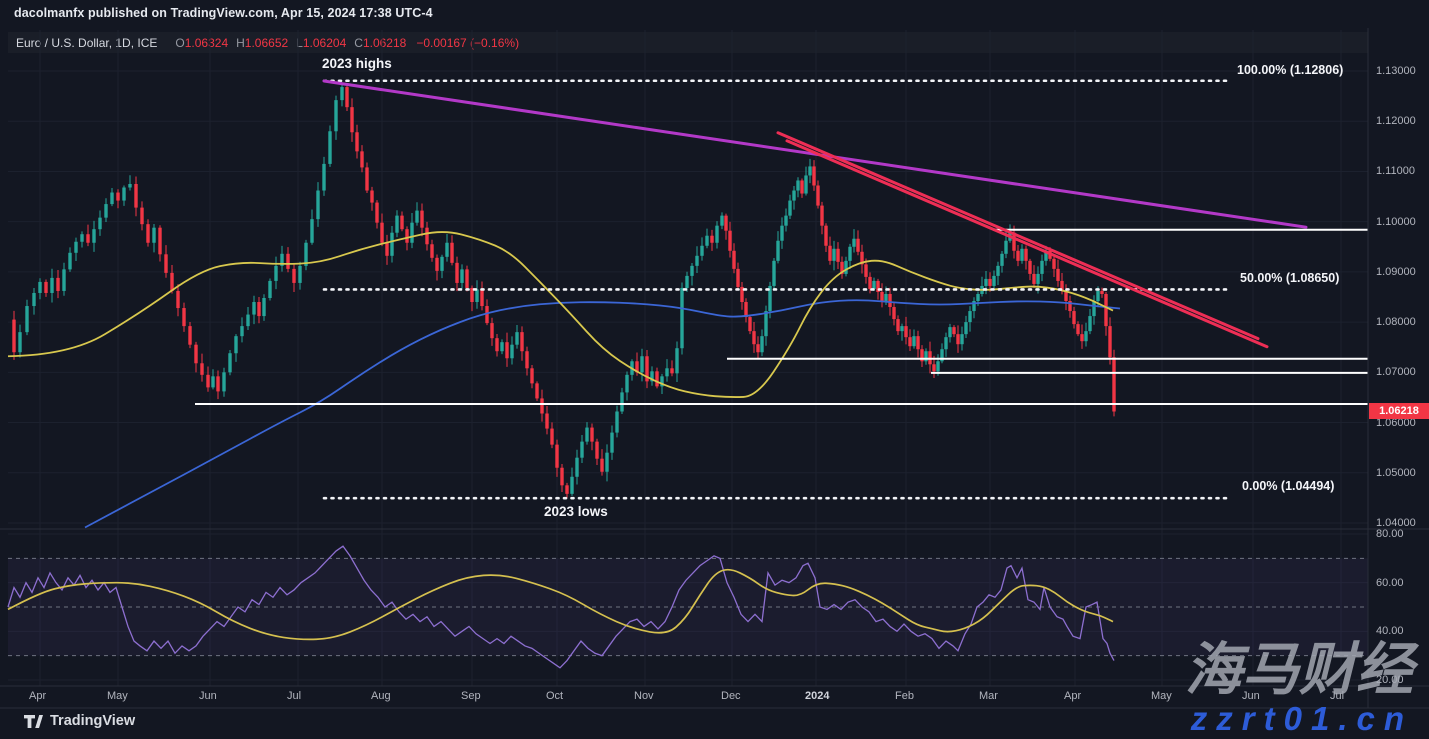 This screenshot has height=739, width=1429. Describe the element at coordinates (1396, 271) in the screenshot. I see `price-axis-label: 1.09000` at that location.